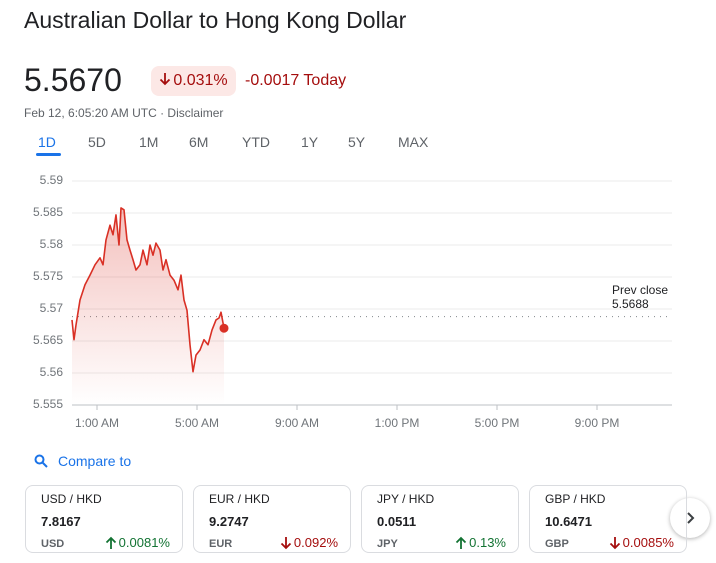 The height and width of the screenshot is (563, 716). I want to click on currency: EUR, so click(221, 544).